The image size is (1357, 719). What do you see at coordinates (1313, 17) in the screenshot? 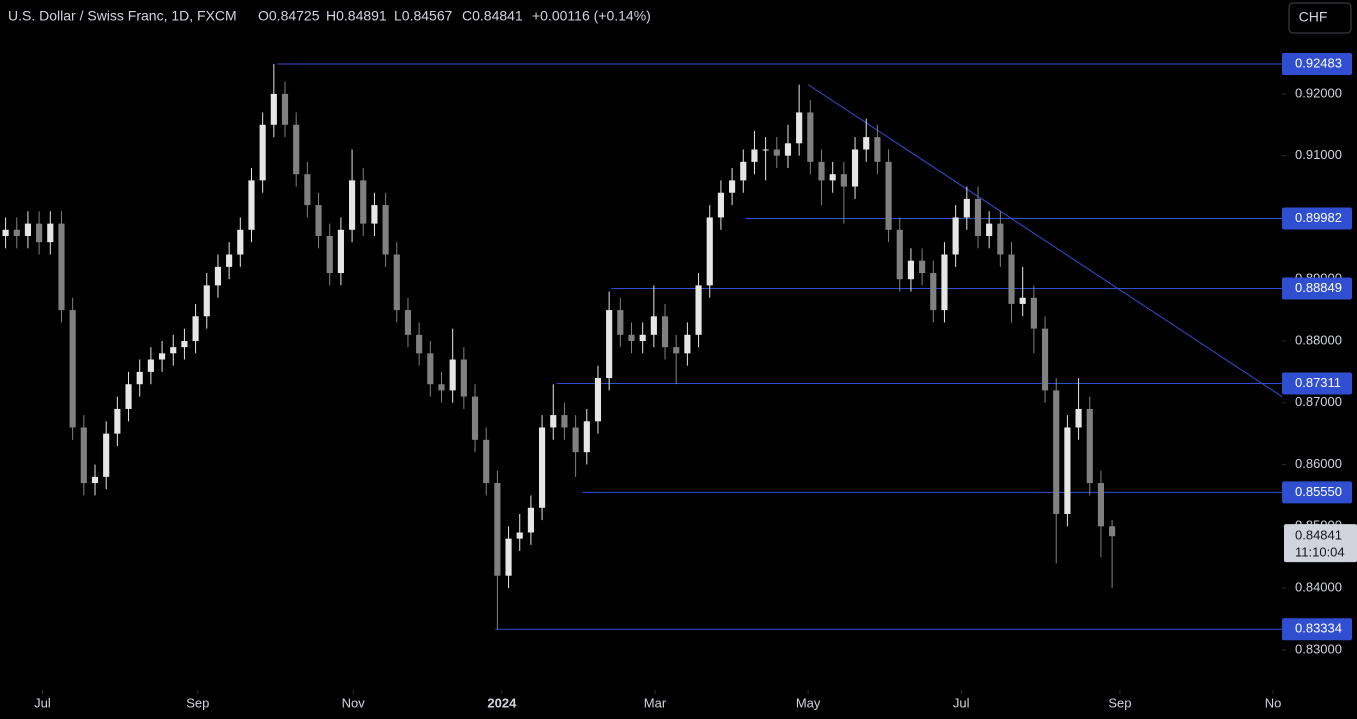
I see `currency-label: CHF` at bounding box center [1313, 17].